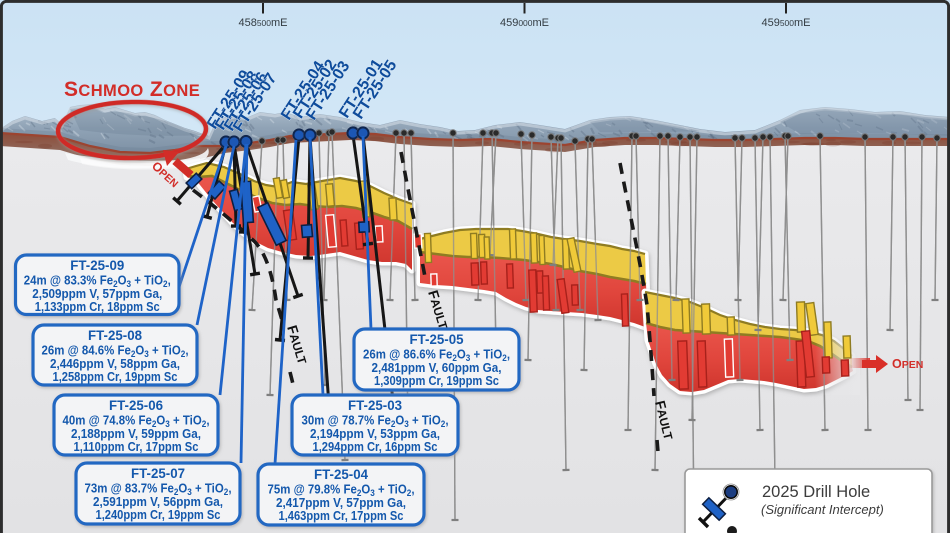  I want to click on svg-text: 1,133ppm Cr, 18ppm Sc, so click(97, 307).